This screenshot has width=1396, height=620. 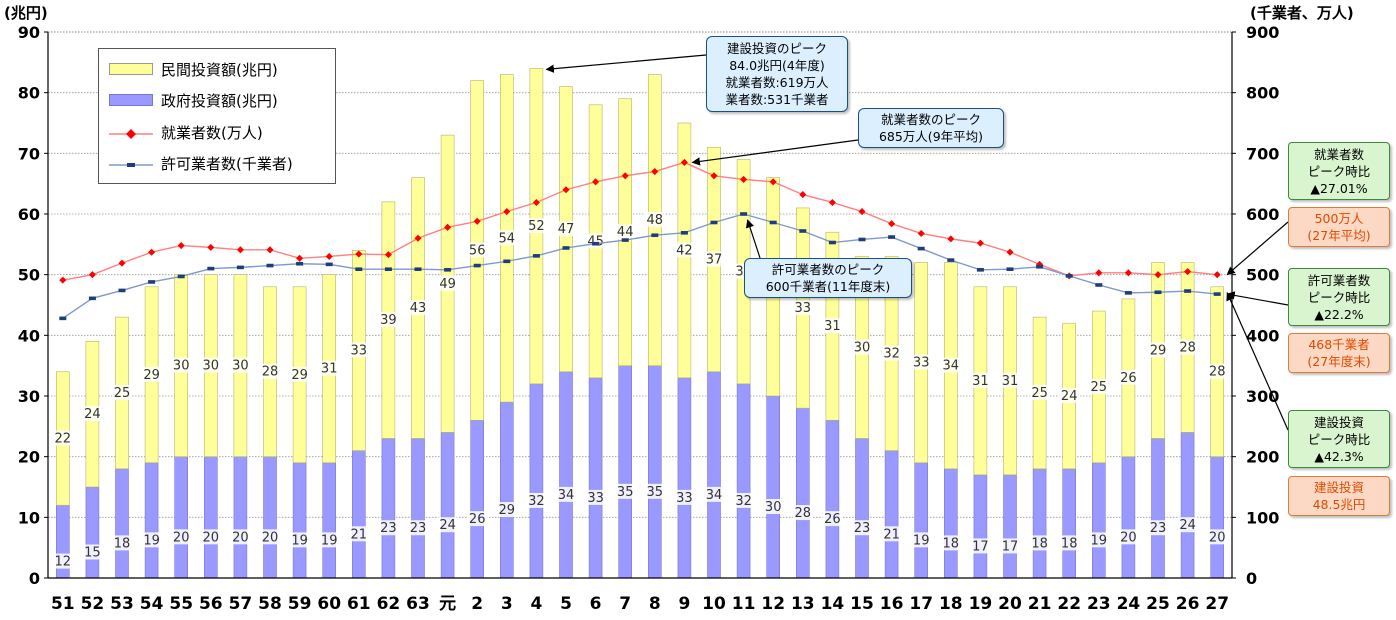 I want to click on arrow-peak-investment, so click(x=626, y=63).